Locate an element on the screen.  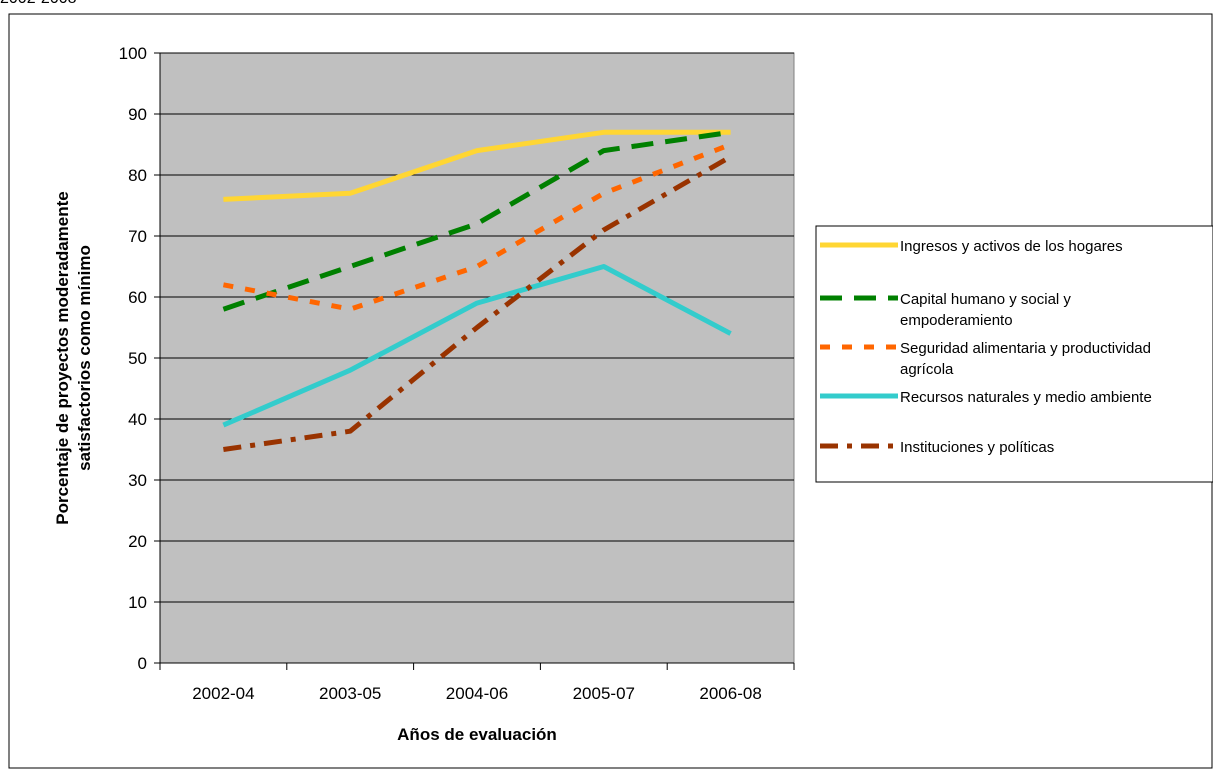
y-tick-label: 10 is located at coordinates (137, 602).